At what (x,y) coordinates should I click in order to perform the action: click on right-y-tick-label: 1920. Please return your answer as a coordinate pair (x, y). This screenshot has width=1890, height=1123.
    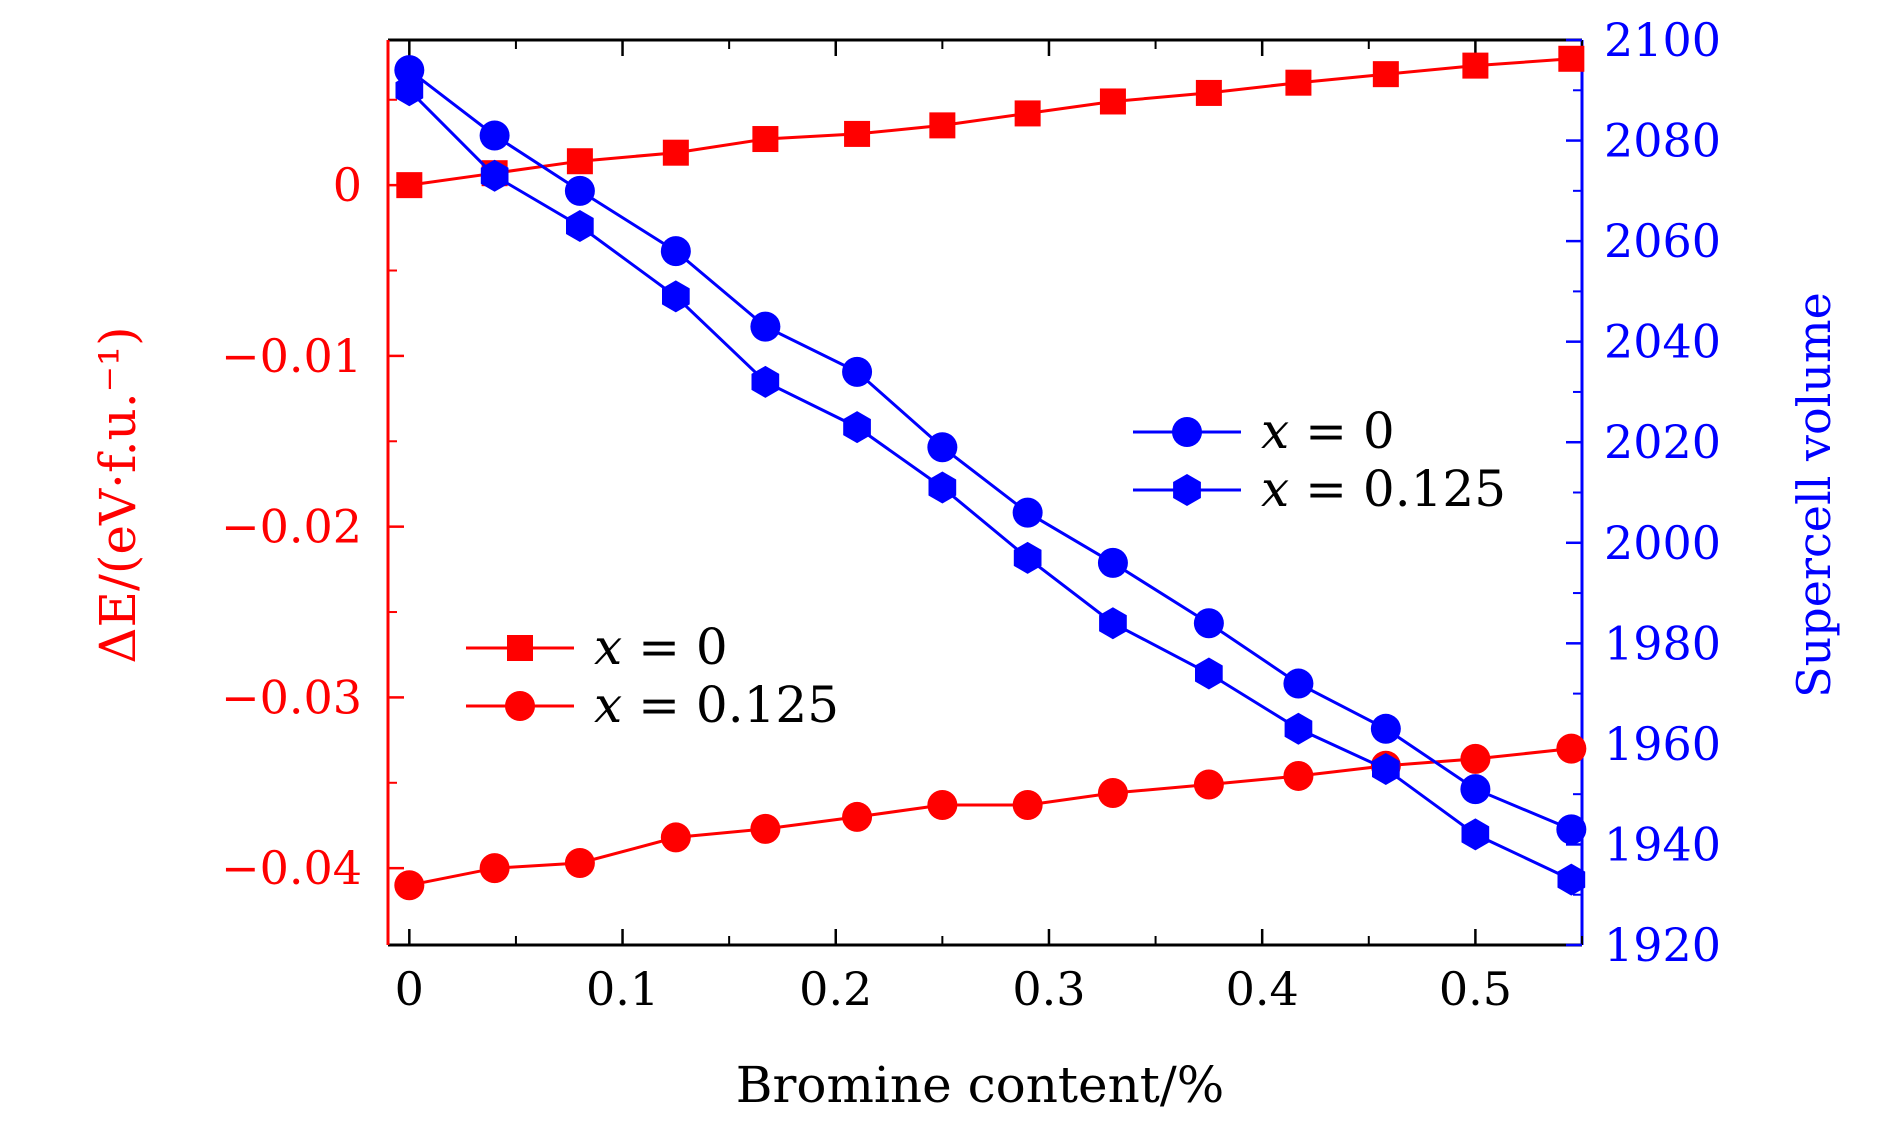
    Looking at the image, I should click on (1662, 945).